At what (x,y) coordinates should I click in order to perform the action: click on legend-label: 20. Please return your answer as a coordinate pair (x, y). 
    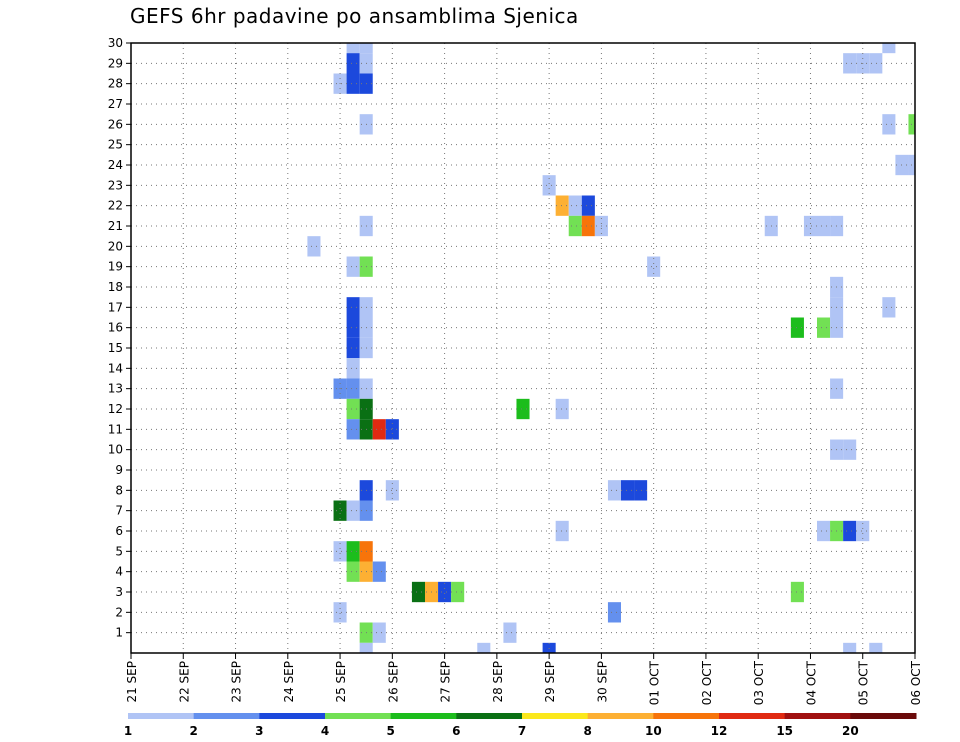
    Looking at the image, I should click on (850, 731).